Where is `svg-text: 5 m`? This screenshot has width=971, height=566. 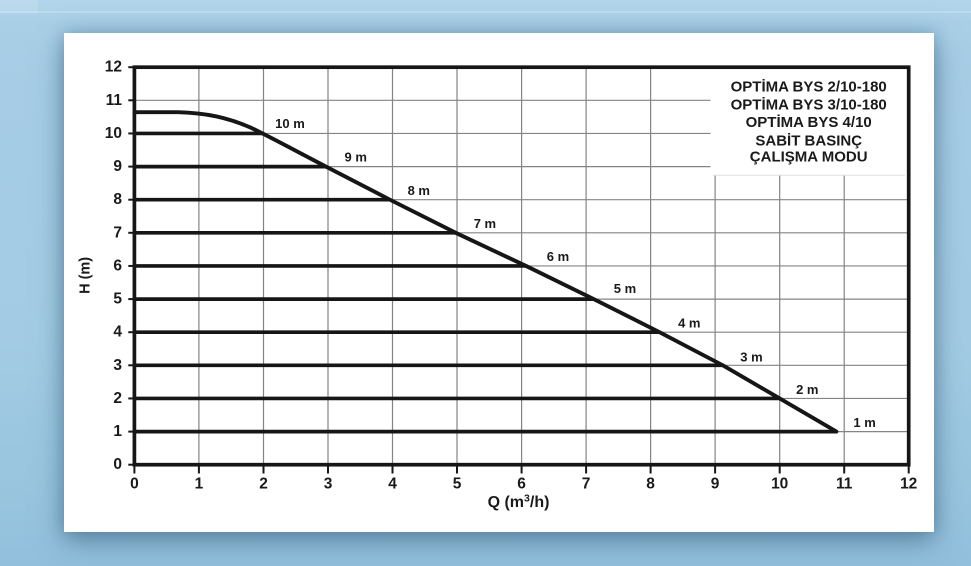 svg-text: 5 m is located at coordinates (625, 288).